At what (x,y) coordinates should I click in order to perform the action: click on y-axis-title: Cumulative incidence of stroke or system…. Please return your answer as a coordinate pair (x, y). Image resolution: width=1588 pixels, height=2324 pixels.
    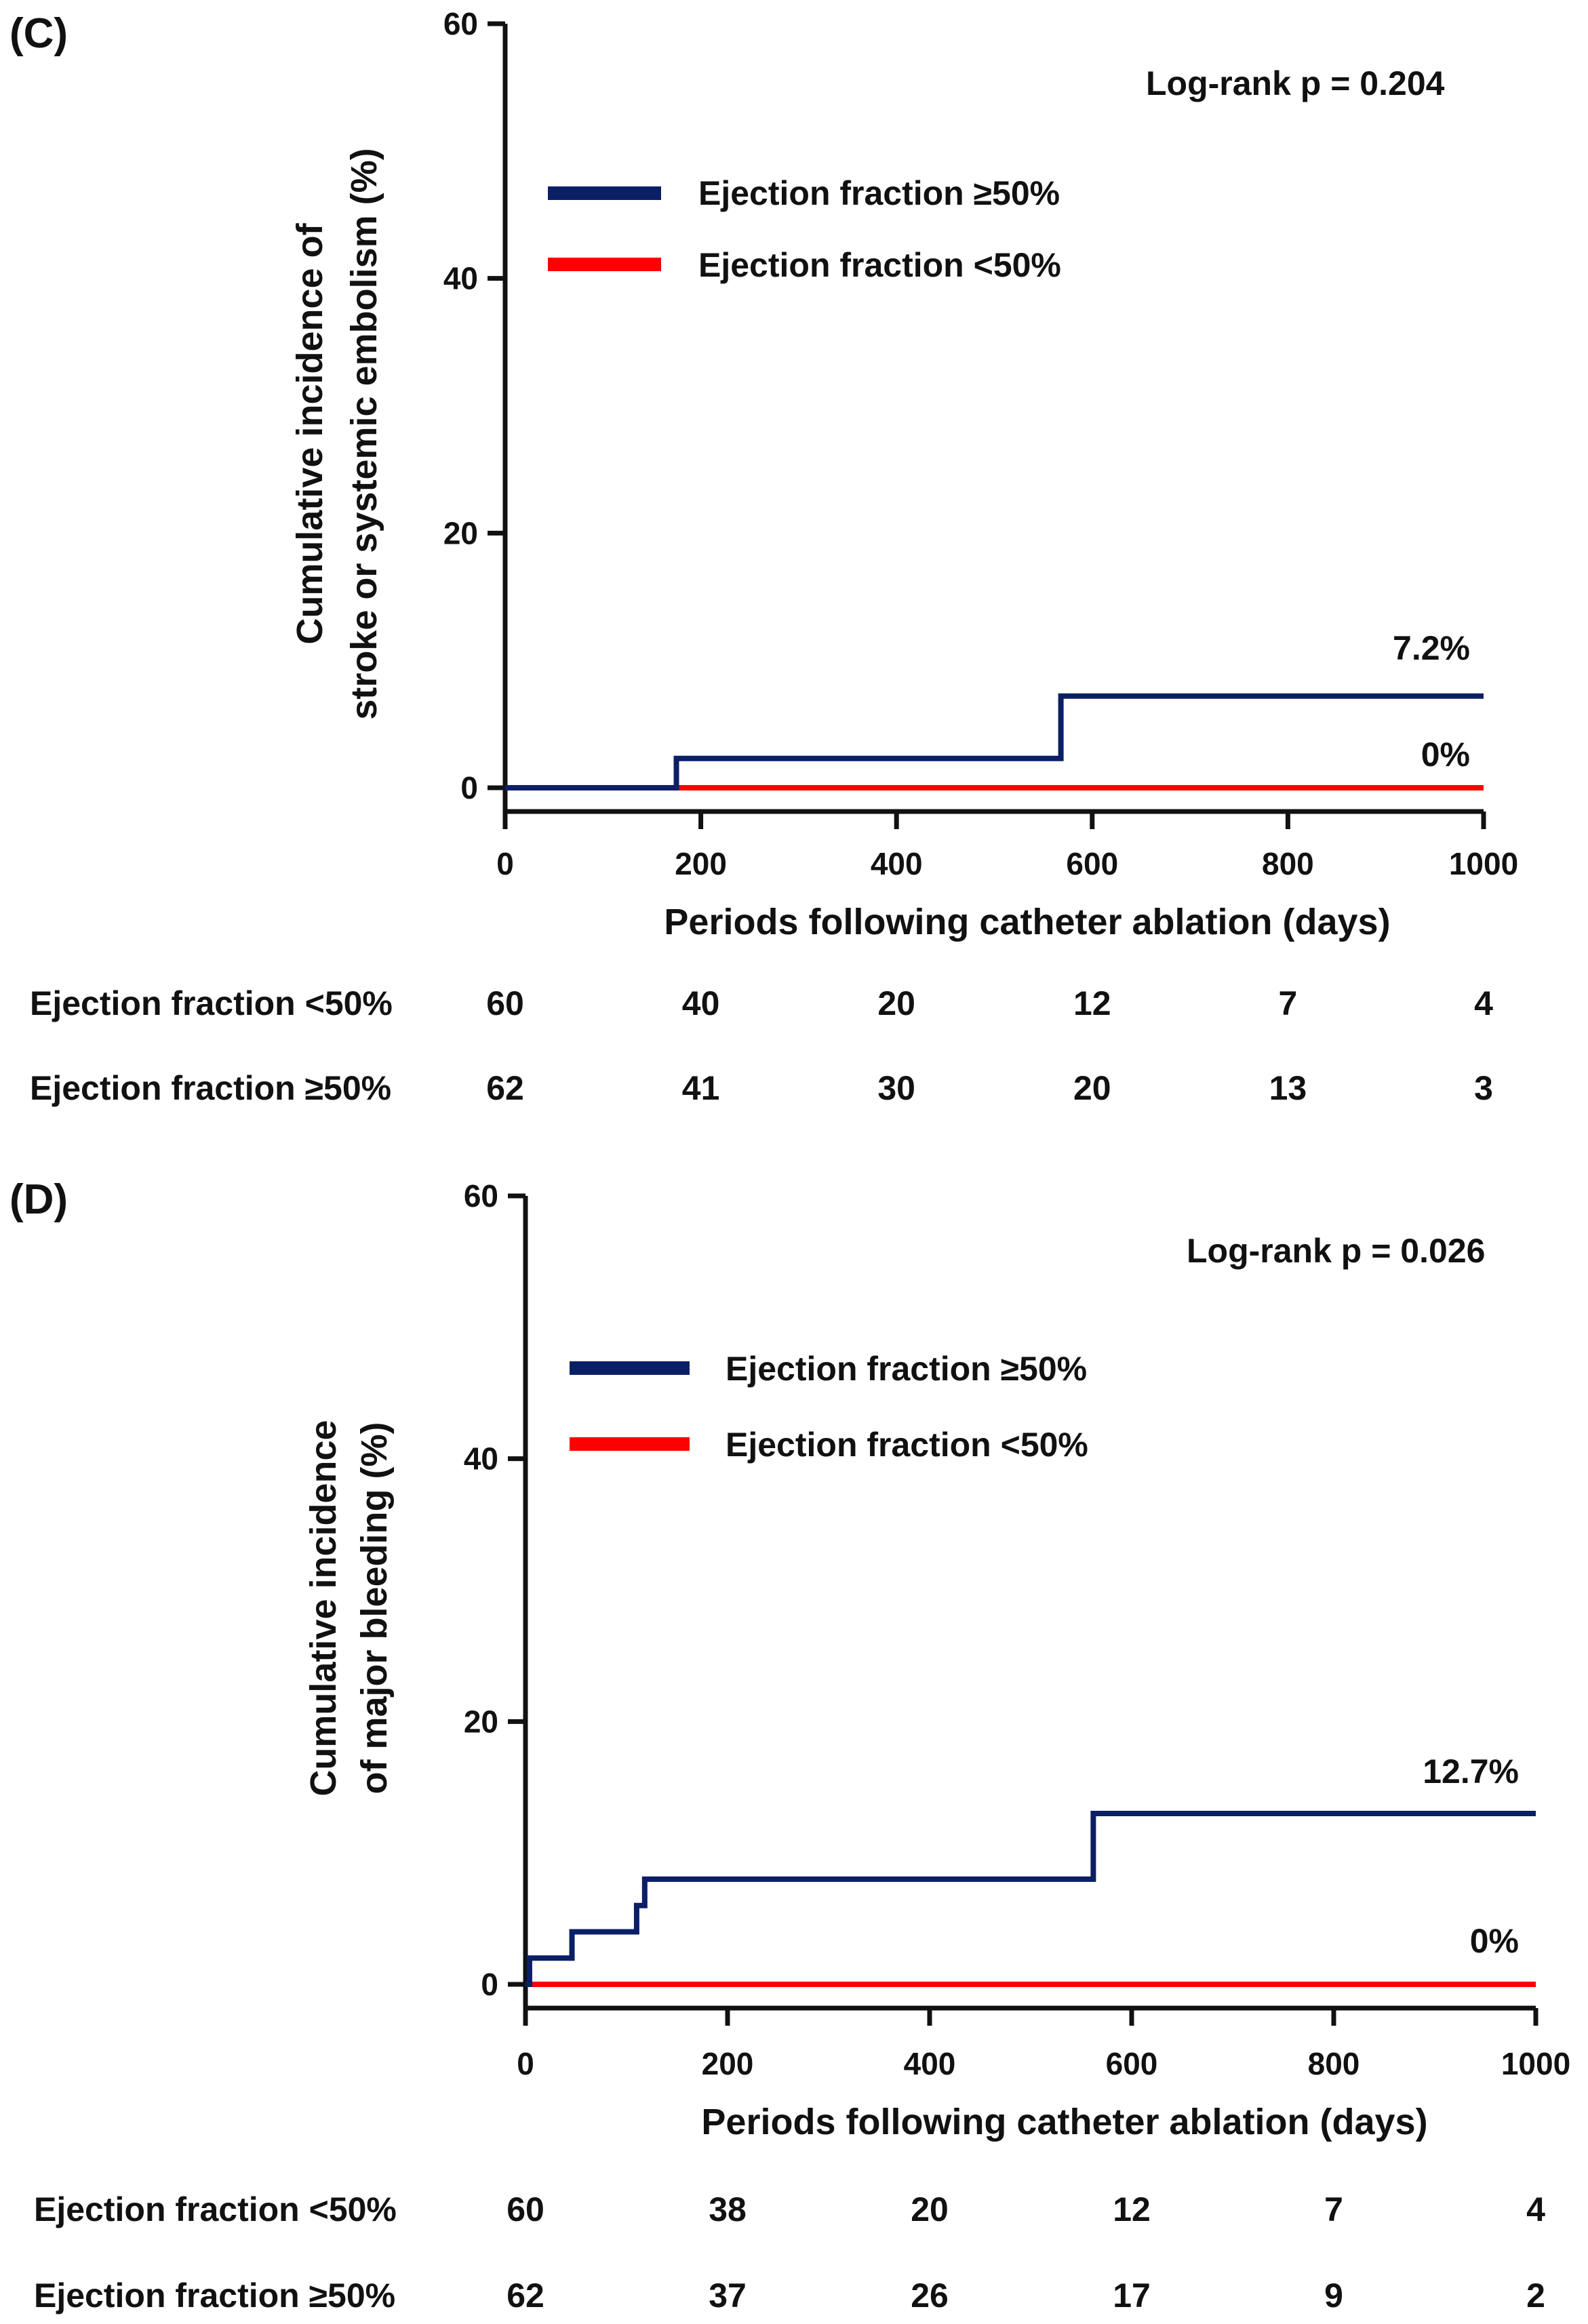
    Looking at the image, I should click on (337, 433).